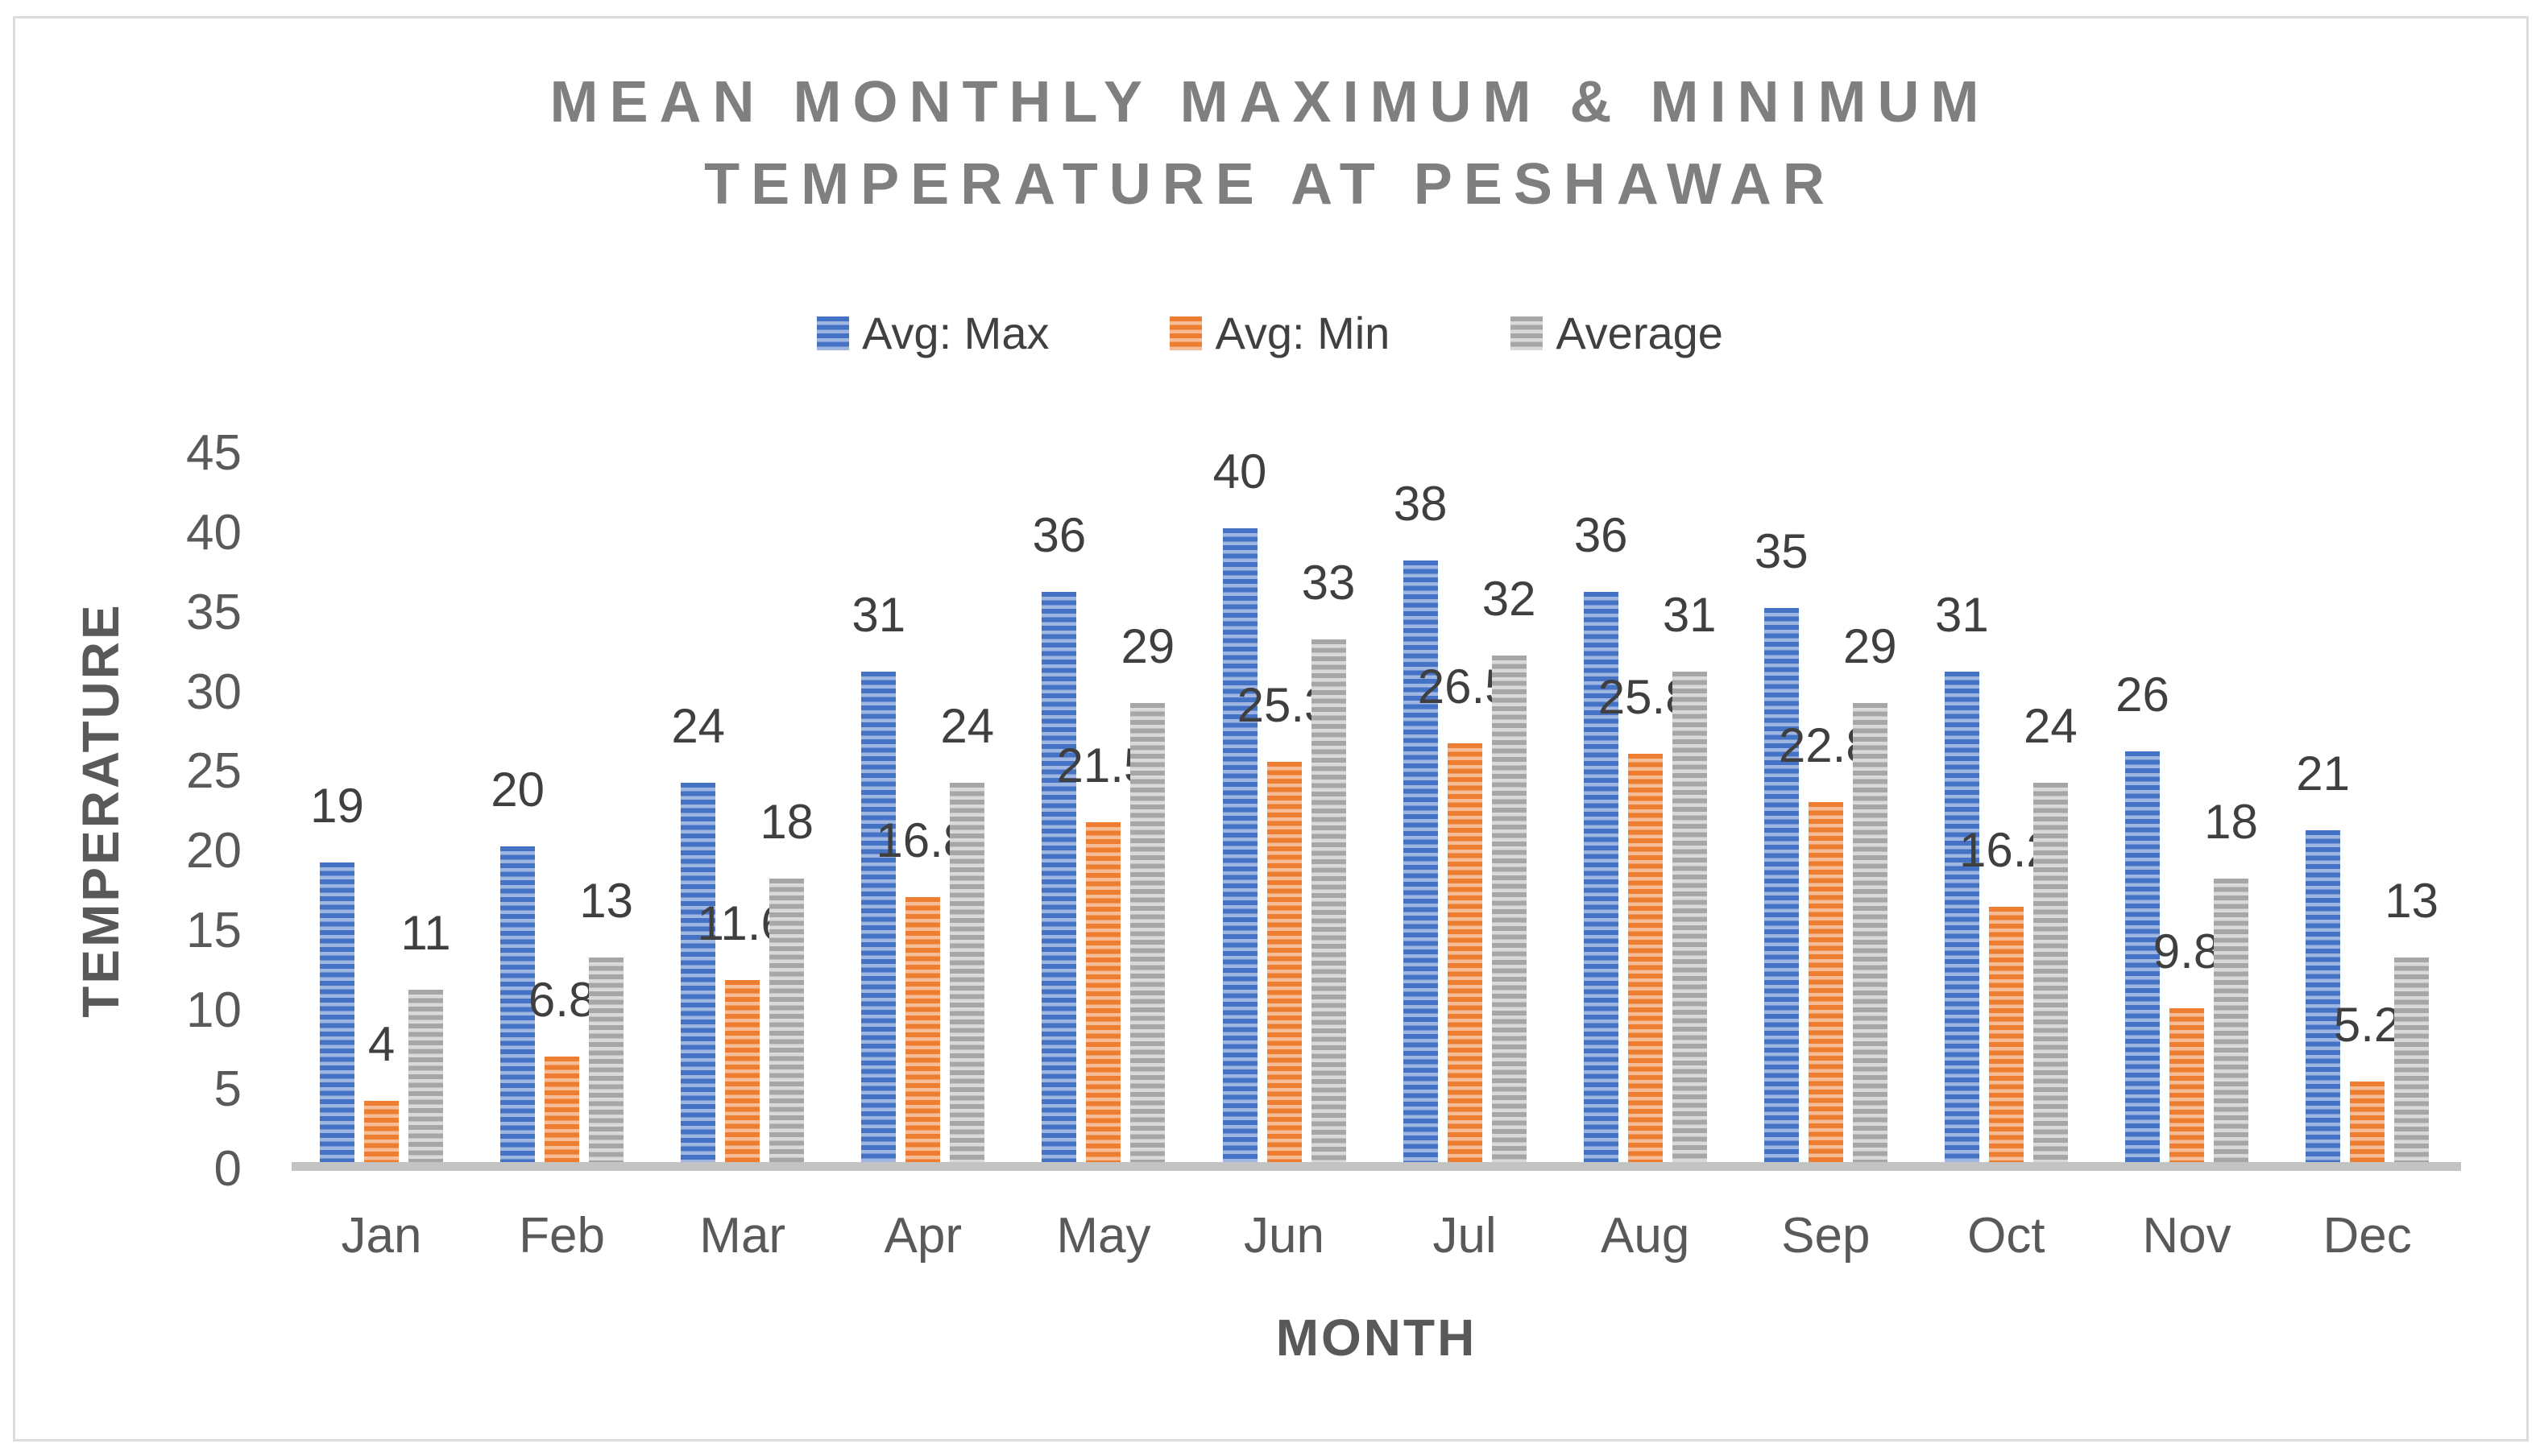 The width and height of the screenshot is (2540, 1456). I want to click on bar-avg-max-jul, so click(1420, 862).